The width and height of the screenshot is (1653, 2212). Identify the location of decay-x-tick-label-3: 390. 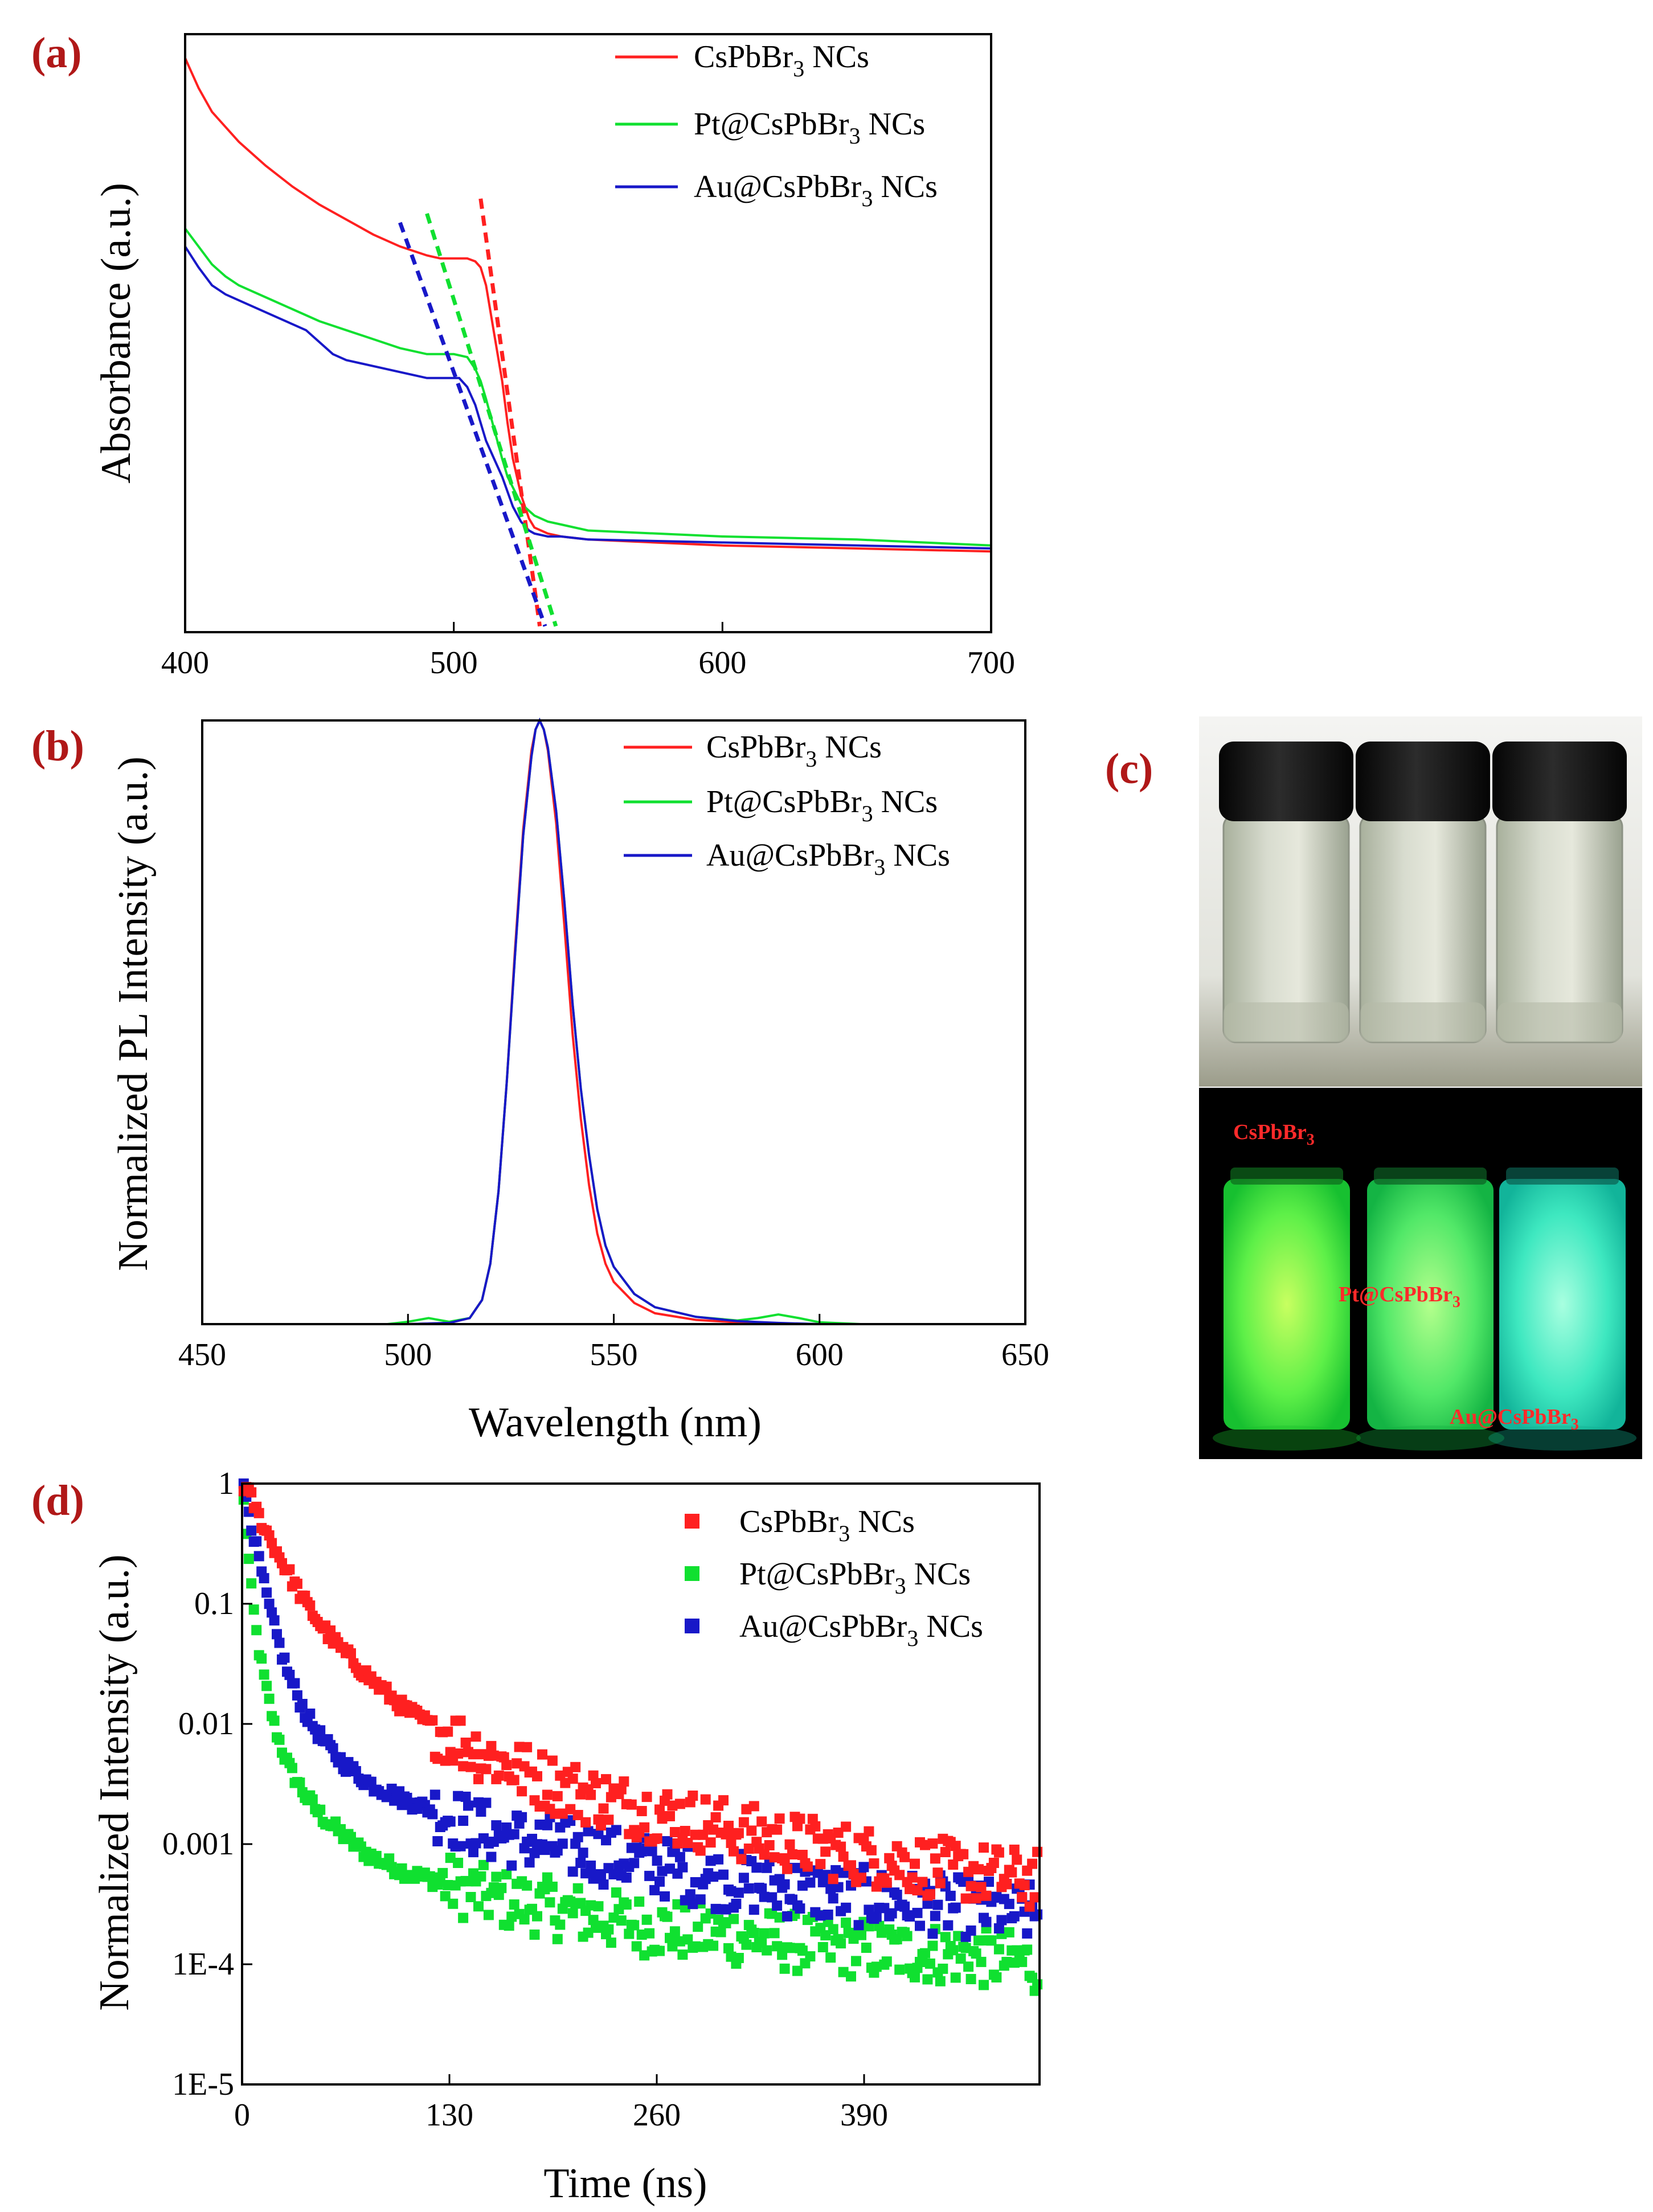
(864, 2115).